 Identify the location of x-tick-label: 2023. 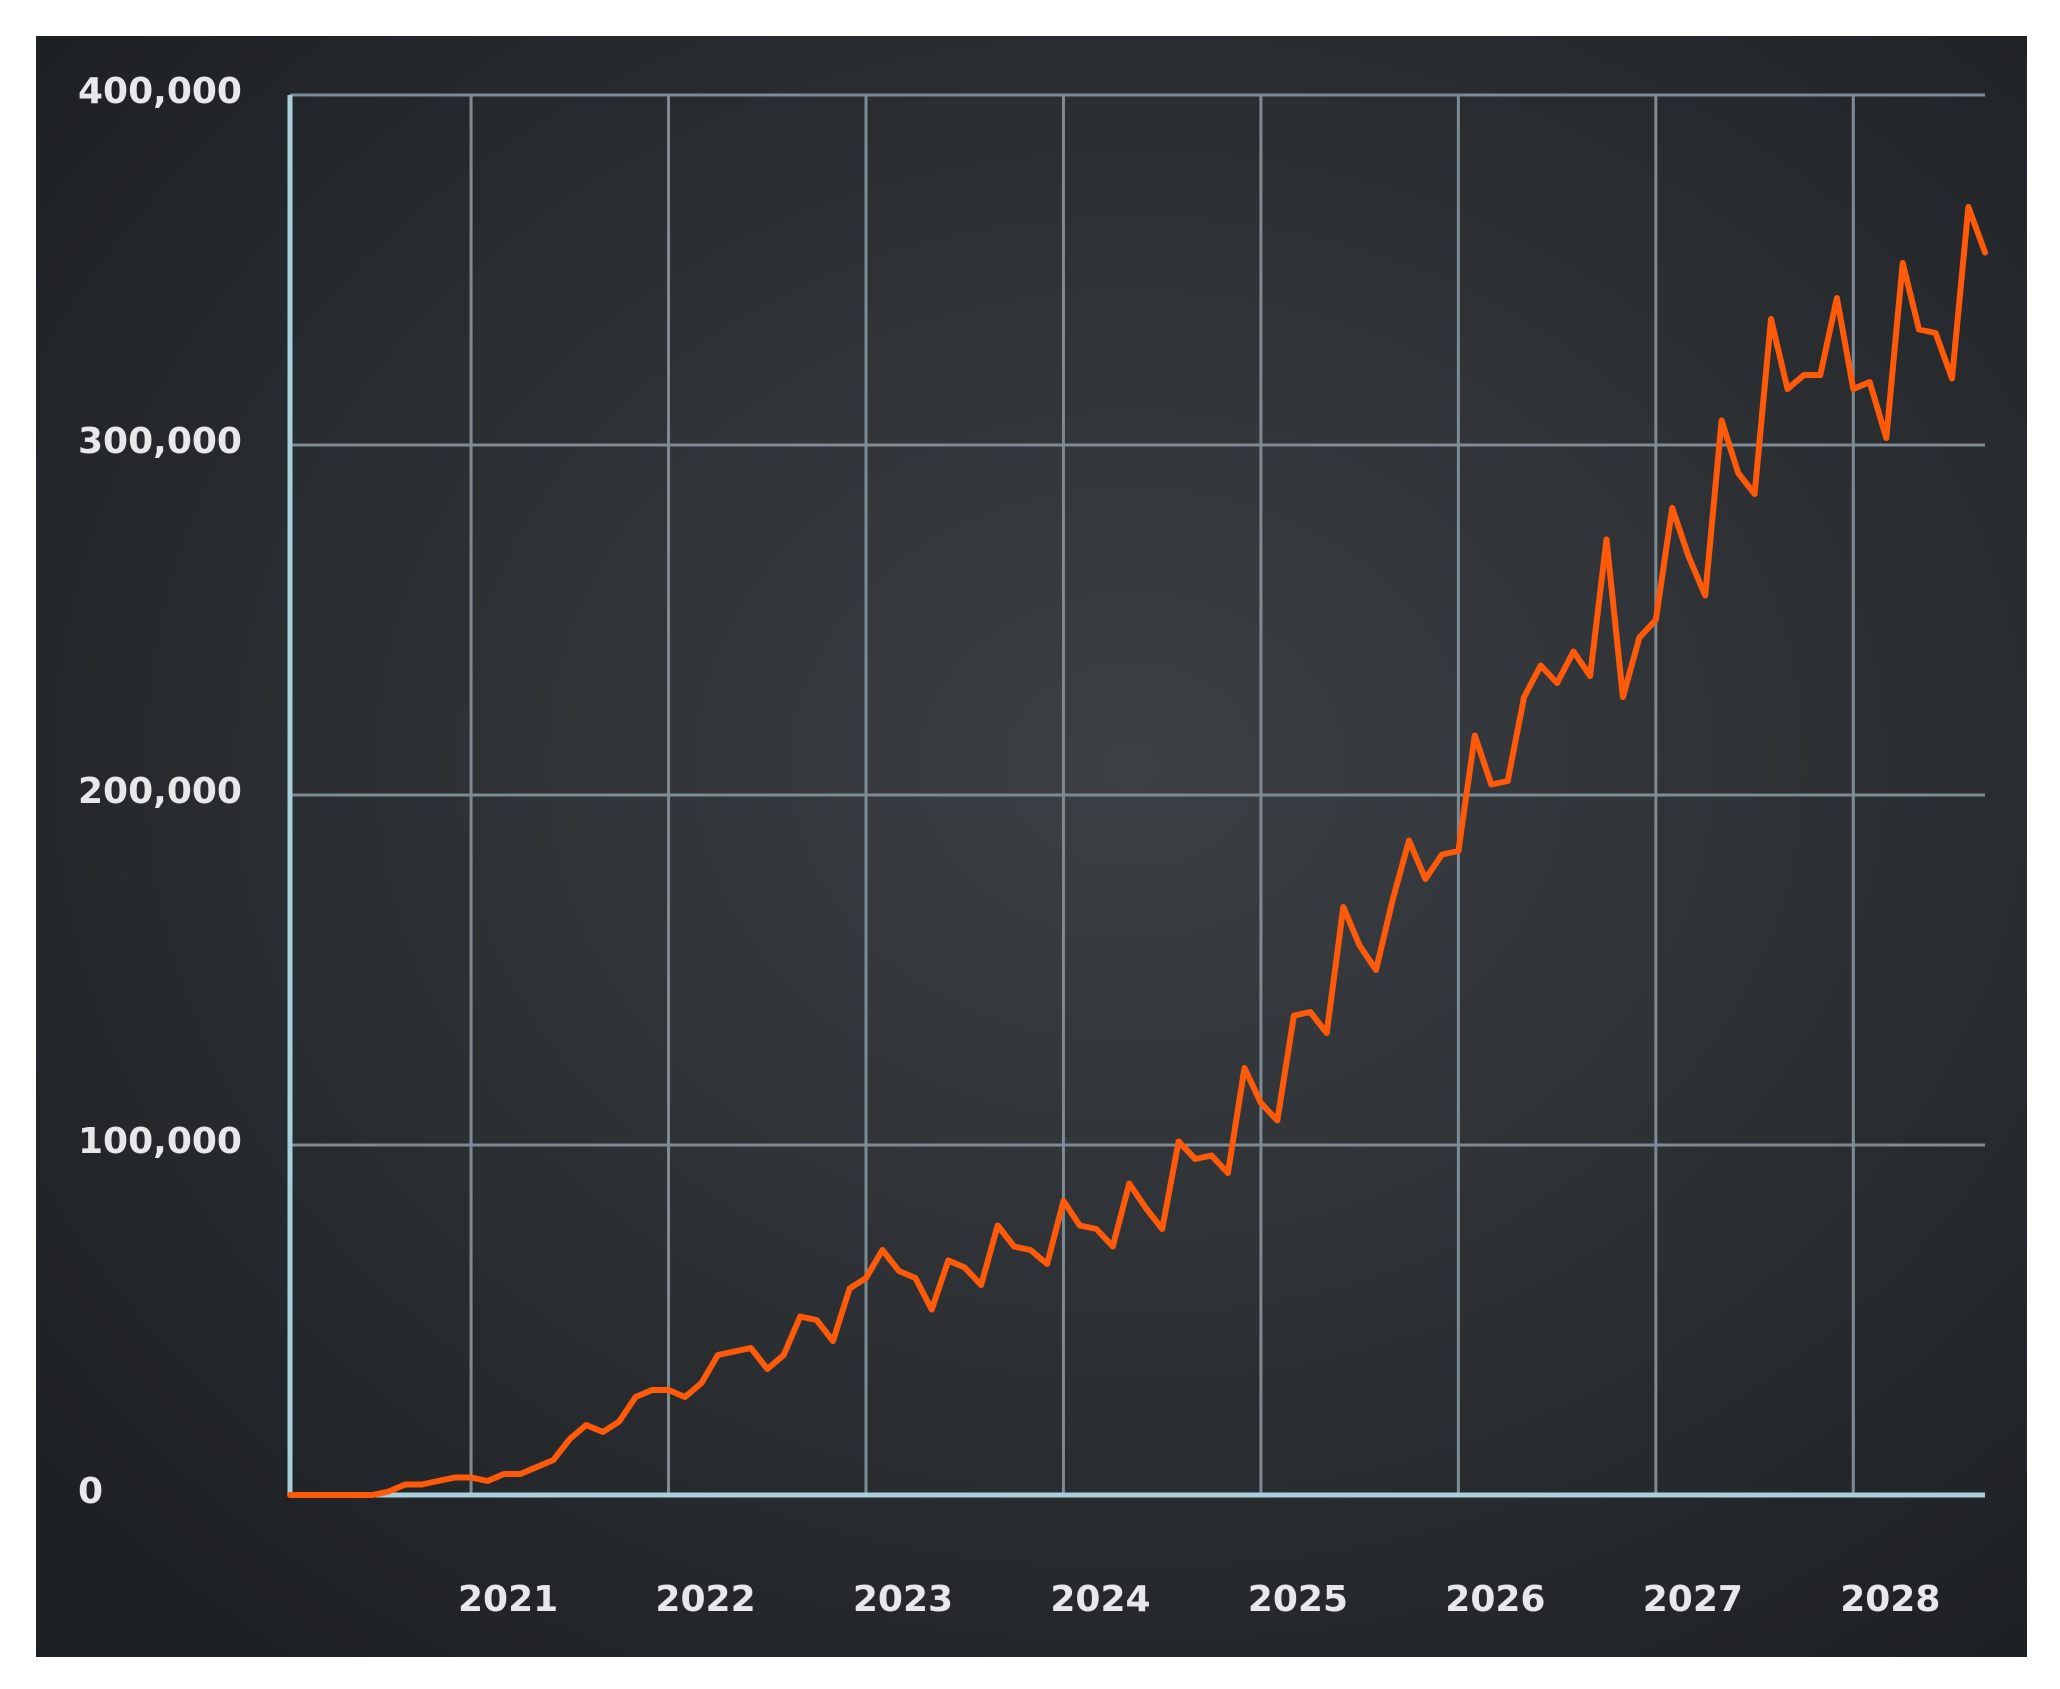
(903, 1599).